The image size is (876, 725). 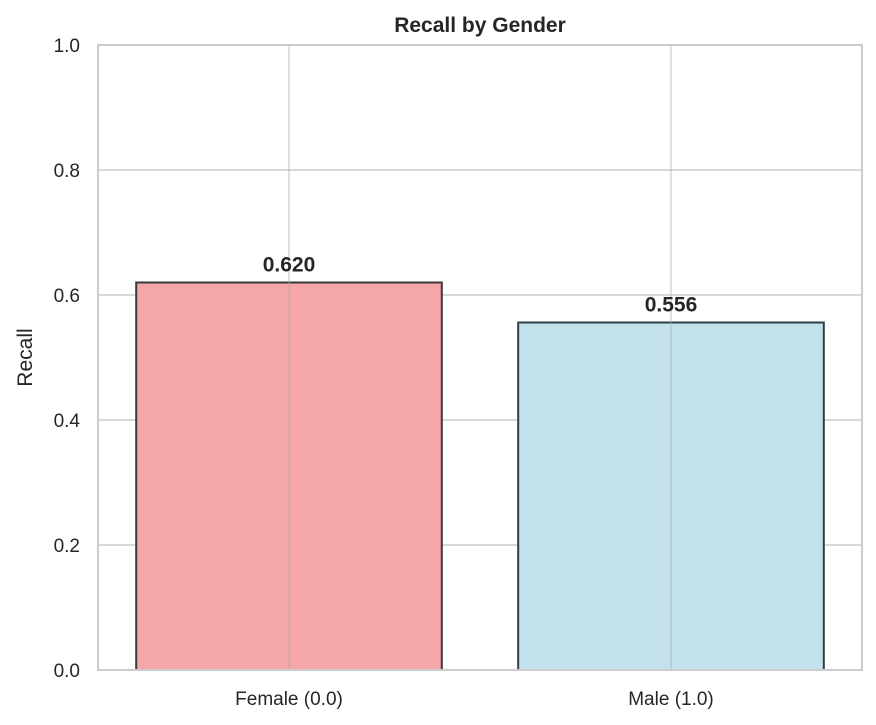 What do you see at coordinates (67, 421) in the screenshot?
I see `y-tick-label: 0.4` at bounding box center [67, 421].